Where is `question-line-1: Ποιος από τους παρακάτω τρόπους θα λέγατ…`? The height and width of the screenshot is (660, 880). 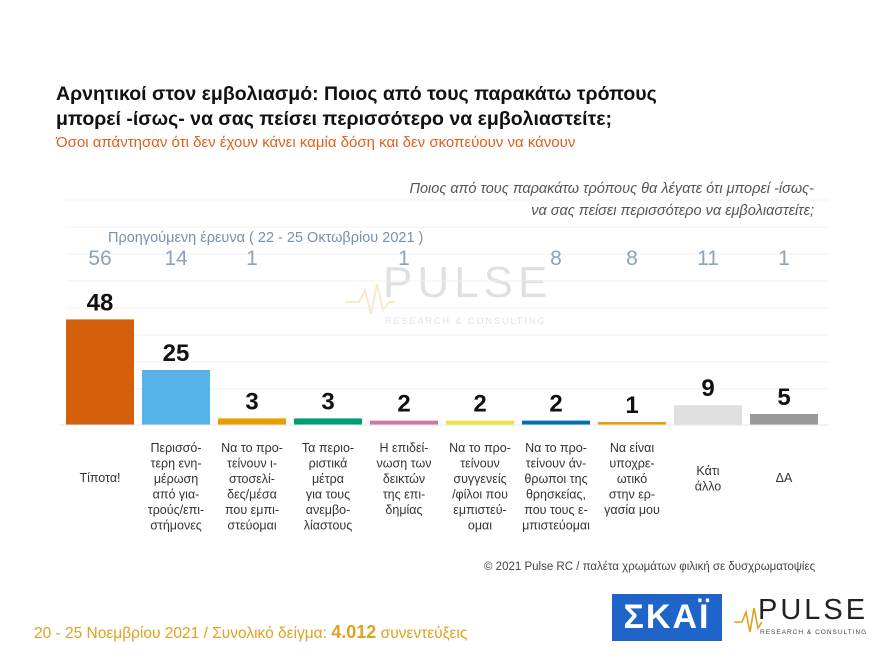 question-line-1: Ποιος από τους παρακάτω τρόπους θα λέγατ… is located at coordinates (611, 189).